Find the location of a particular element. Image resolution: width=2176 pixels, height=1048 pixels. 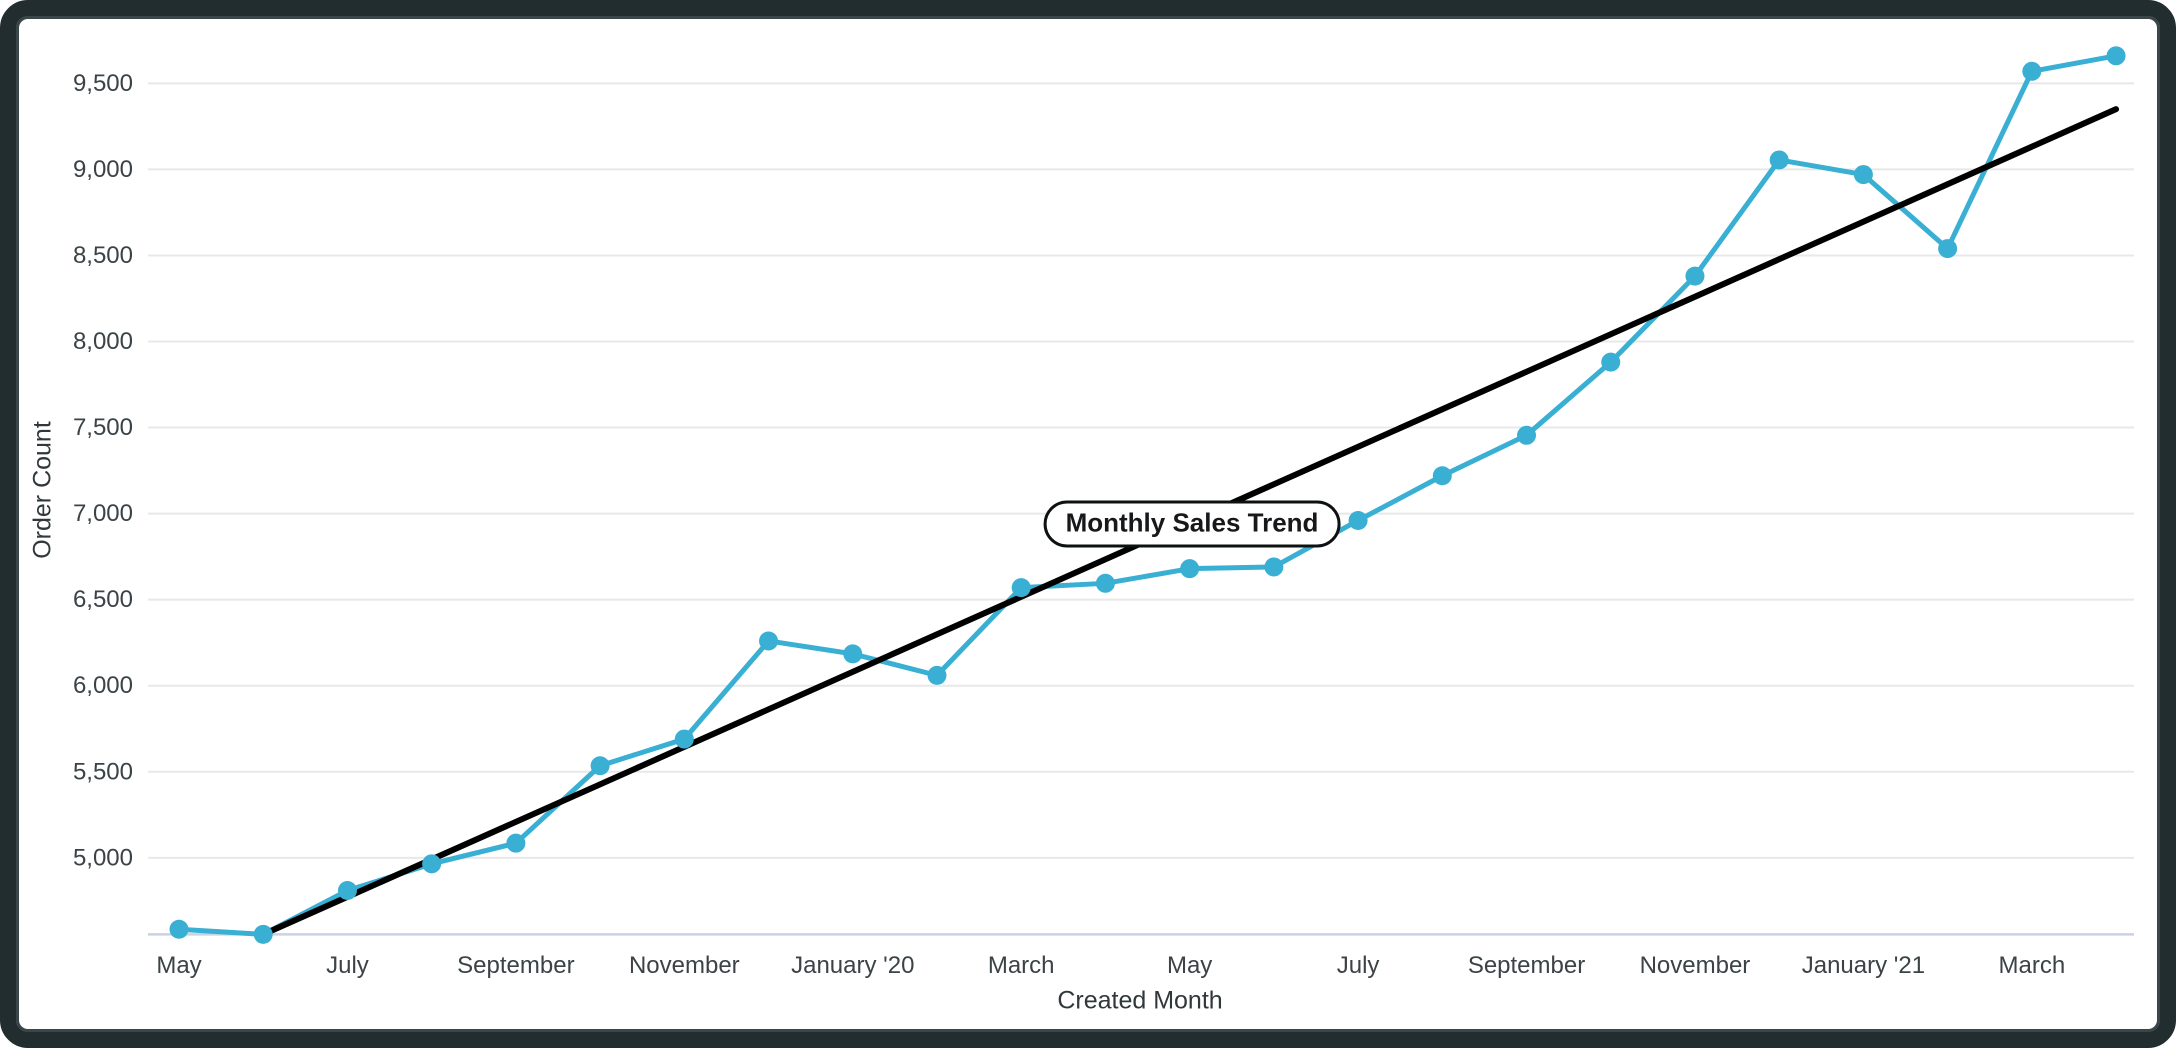

y-tick-label: 6,500 is located at coordinates (103, 599).